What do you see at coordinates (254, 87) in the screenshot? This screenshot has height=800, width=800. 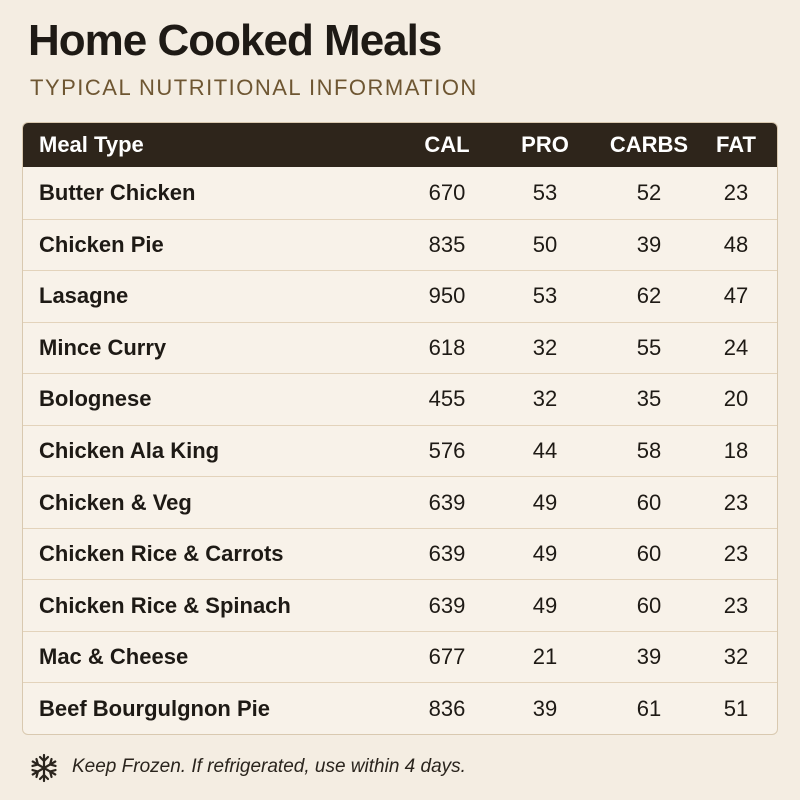 I see `subtitle: TYPICAL NUTRITIONAL INFORMATION` at bounding box center [254, 87].